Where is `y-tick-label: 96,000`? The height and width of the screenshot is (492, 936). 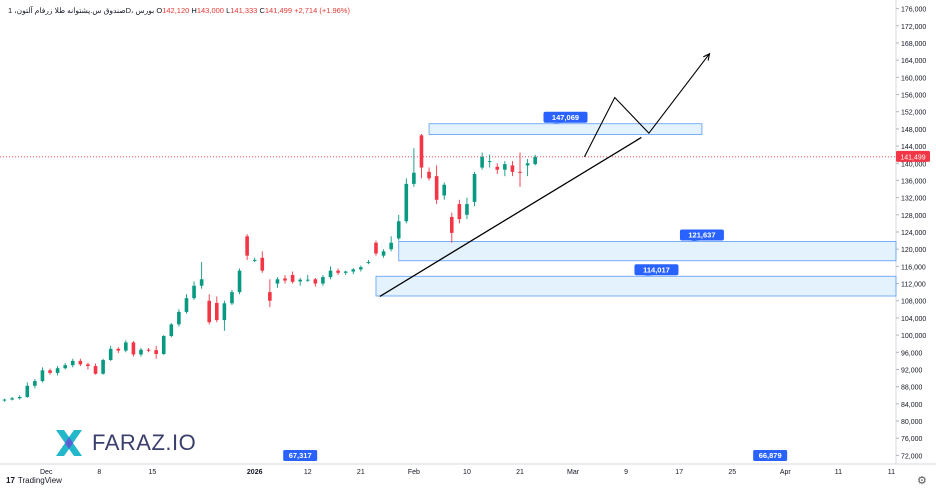 y-tick-label: 96,000 is located at coordinates (912, 353).